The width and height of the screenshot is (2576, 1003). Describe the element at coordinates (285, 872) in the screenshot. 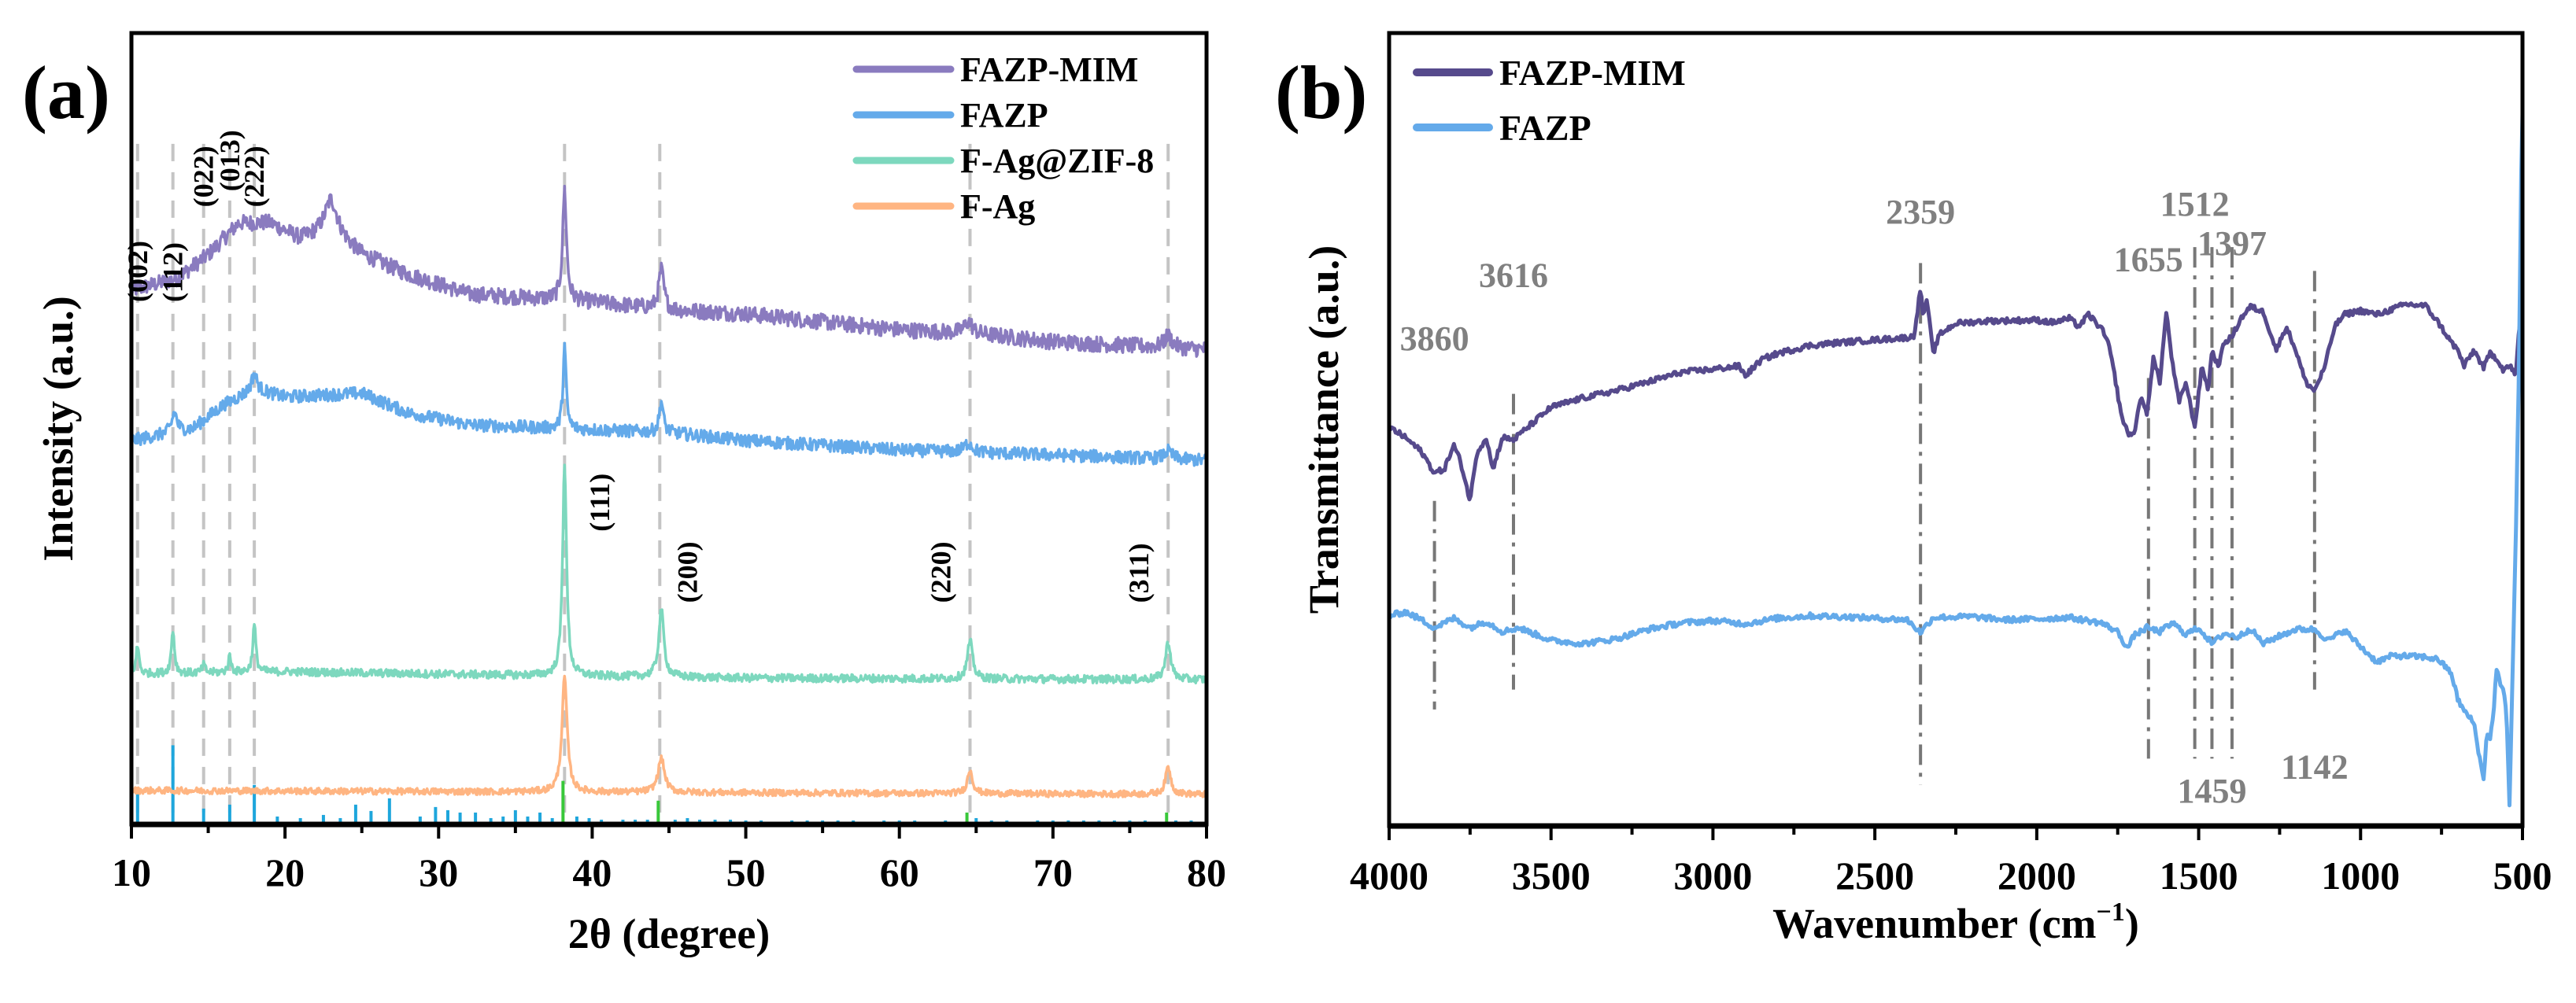

I see `x-tick-label: 20` at that location.